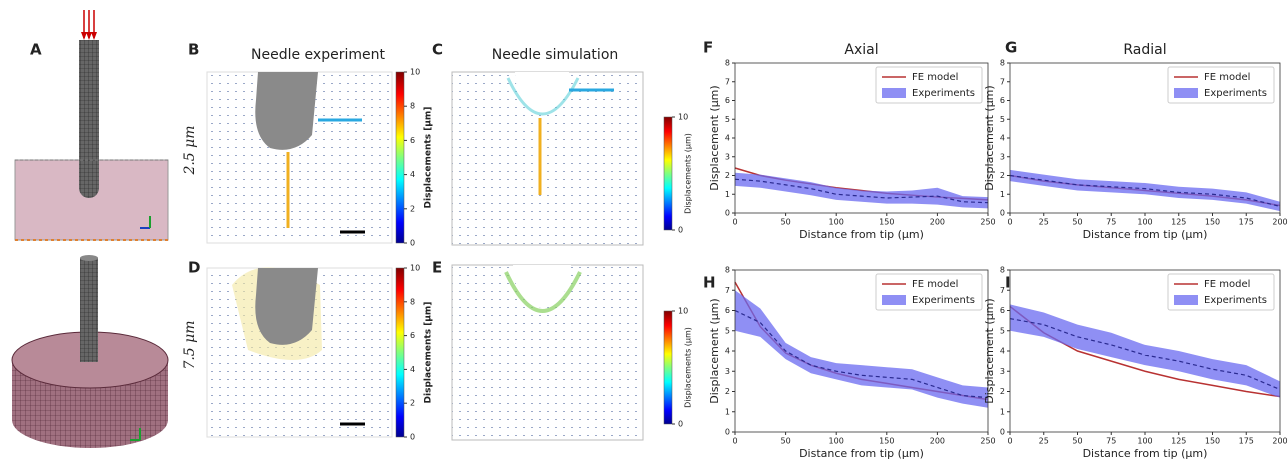 The height and width of the screenshot is (462, 1288). I want to click on panel-label: A, so click(36, 50).